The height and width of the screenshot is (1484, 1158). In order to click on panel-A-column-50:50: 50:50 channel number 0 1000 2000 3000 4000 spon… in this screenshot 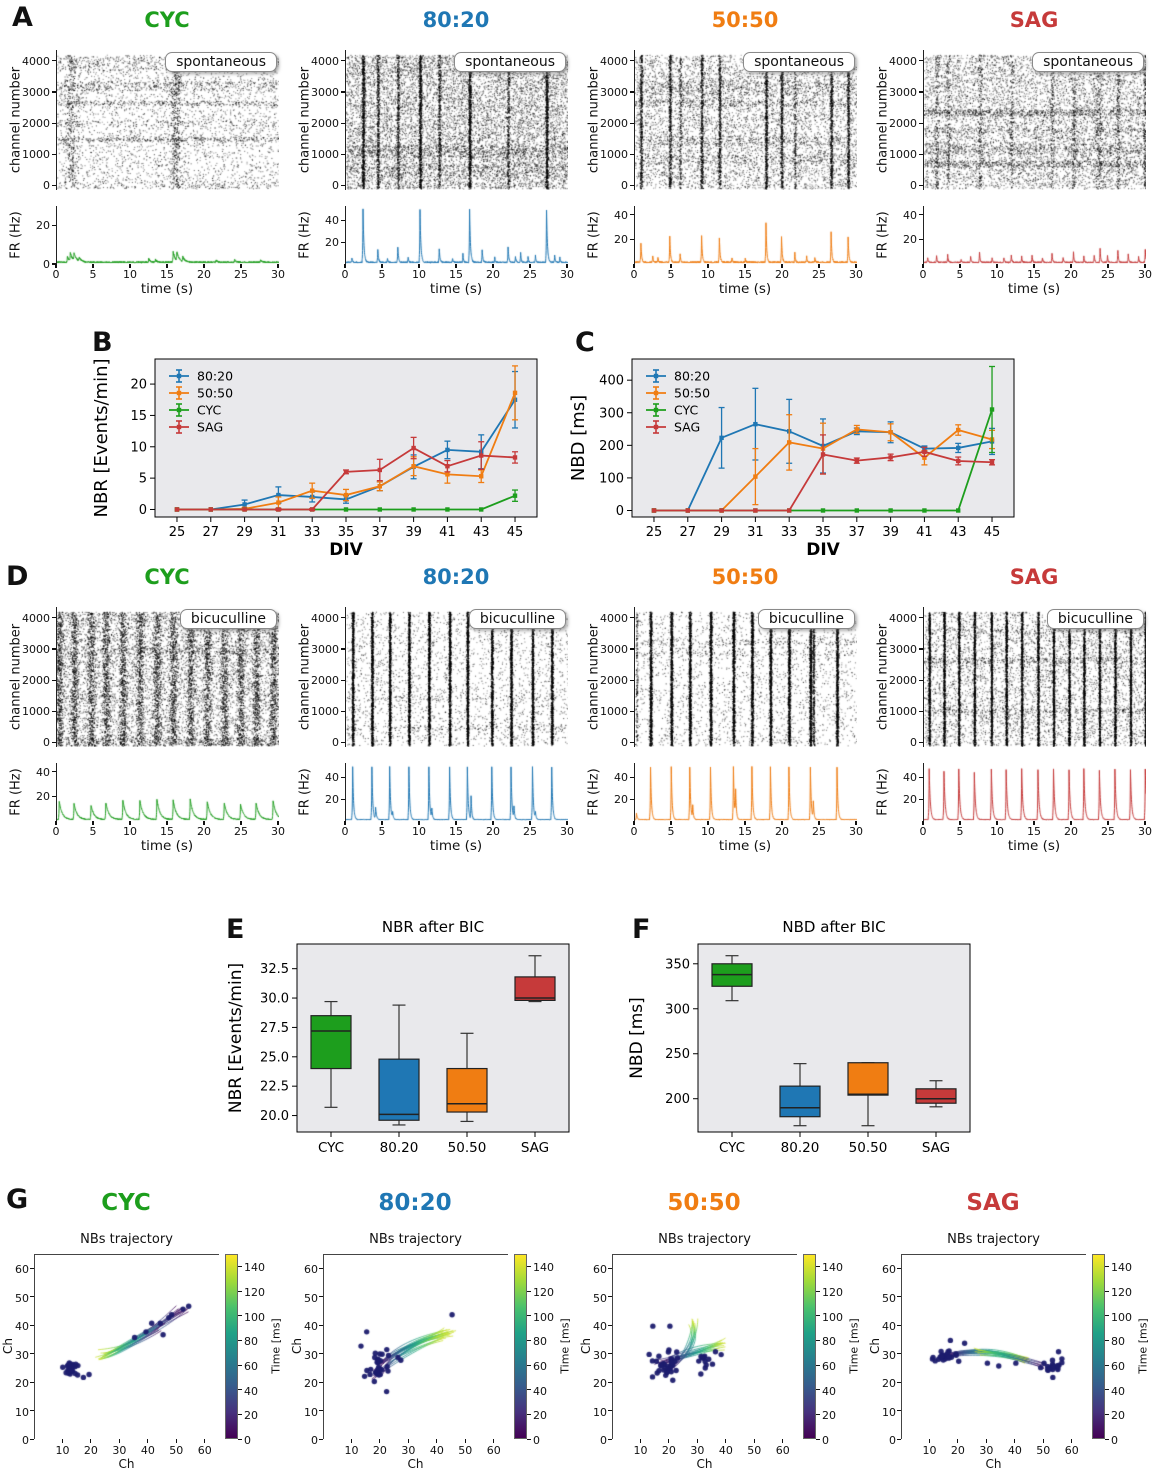, I will do `click(722, 163)`.